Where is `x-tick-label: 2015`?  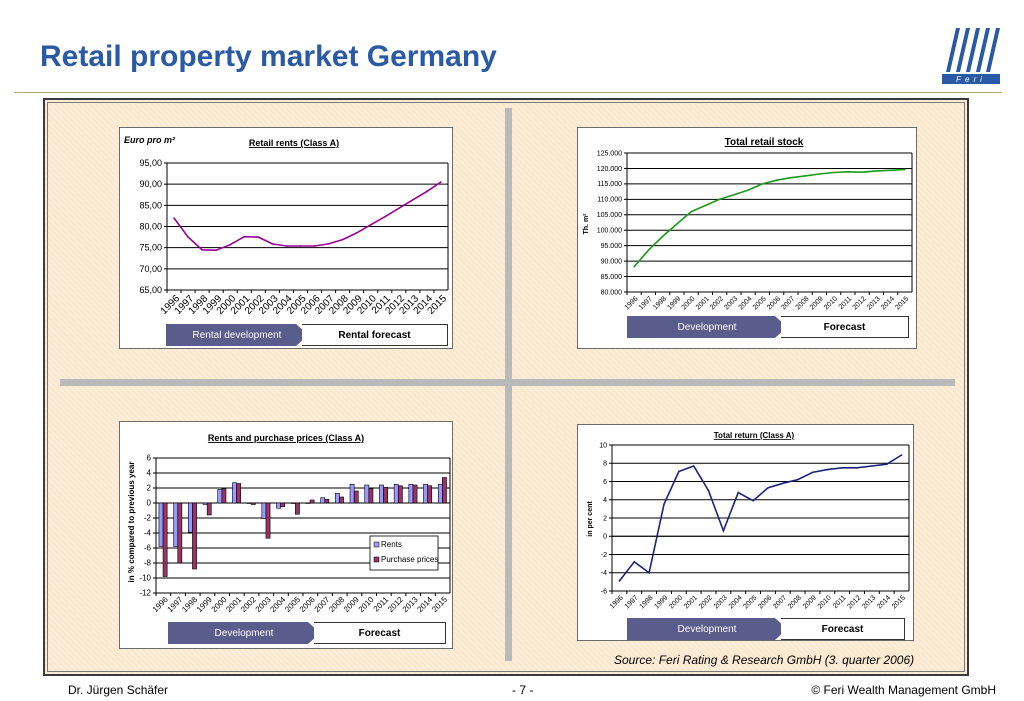
x-tick-label: 2015 is located at coordinates (902, 303).